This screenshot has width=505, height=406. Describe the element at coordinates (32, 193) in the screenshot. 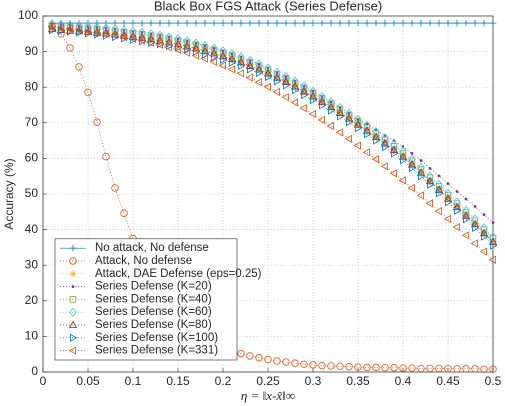

I see `y-tick-label: 50` at that location.